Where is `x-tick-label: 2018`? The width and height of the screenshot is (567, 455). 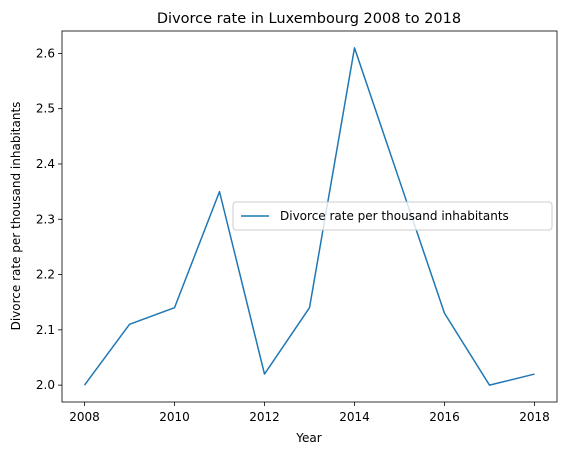 x-tick-label: 2018 is located at coordinates (534, 417).